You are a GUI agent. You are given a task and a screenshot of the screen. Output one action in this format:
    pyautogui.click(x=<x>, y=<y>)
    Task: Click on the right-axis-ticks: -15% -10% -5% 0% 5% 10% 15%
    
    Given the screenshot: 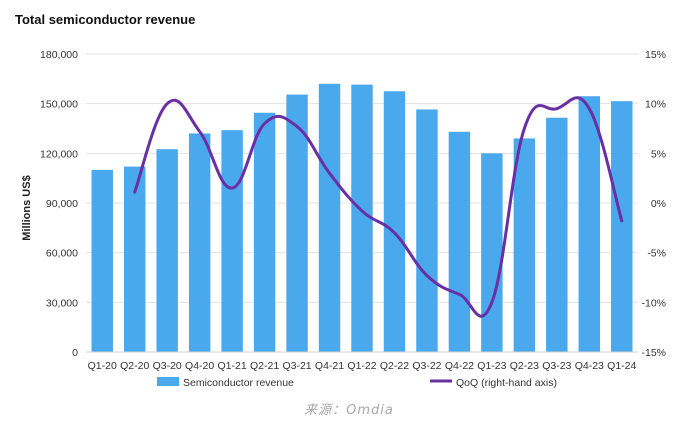 What is the action you would take?
    pyautogui.click(x=653, y=204)
    